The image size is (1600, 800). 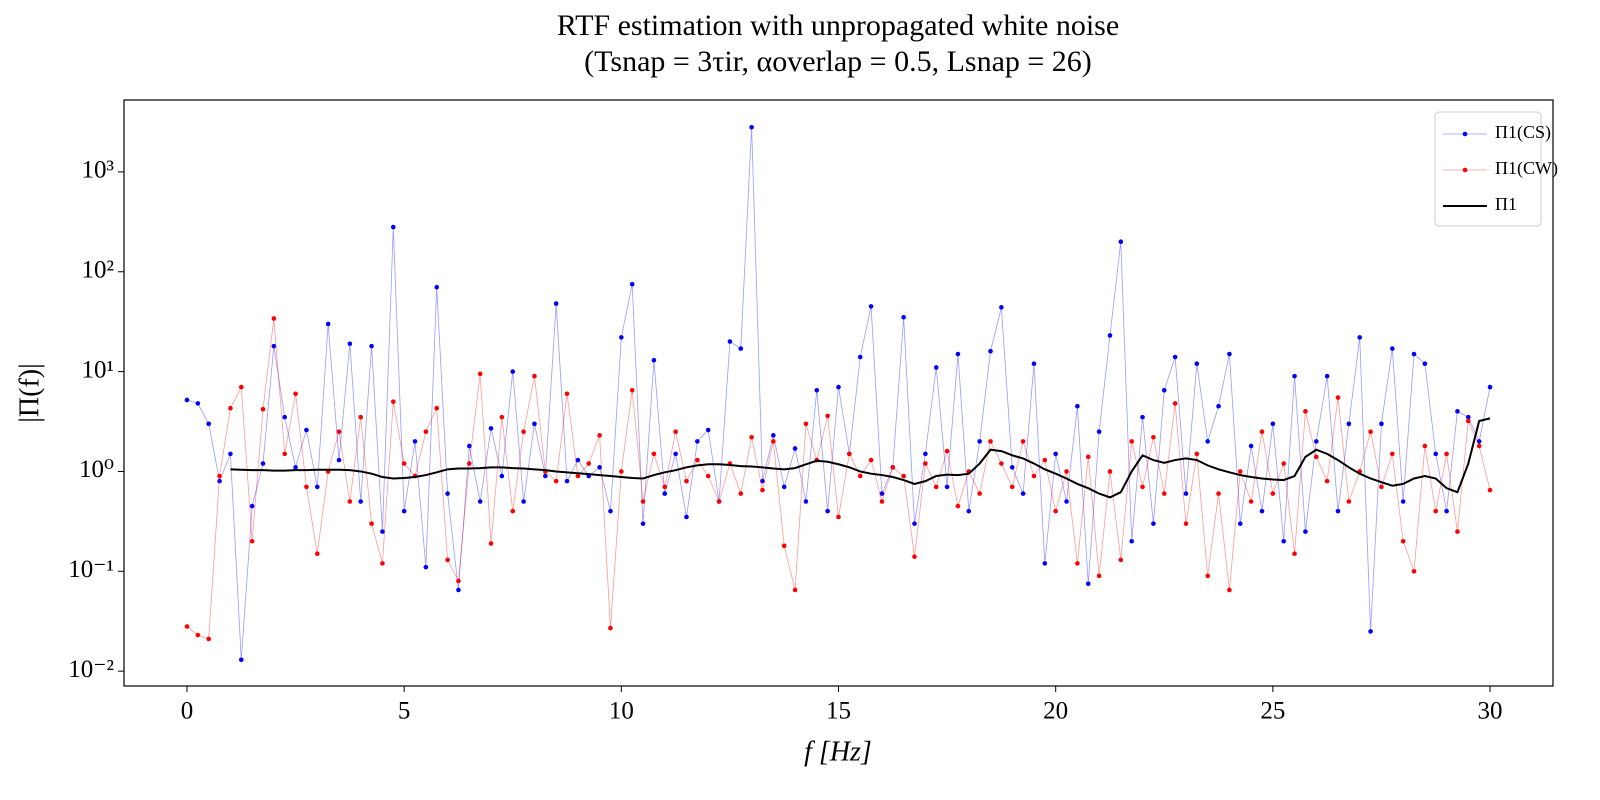 What do you see at coordinates (1488, 169) in the screenshot?
I see `legend-box` at bounding box center [1488, 169].